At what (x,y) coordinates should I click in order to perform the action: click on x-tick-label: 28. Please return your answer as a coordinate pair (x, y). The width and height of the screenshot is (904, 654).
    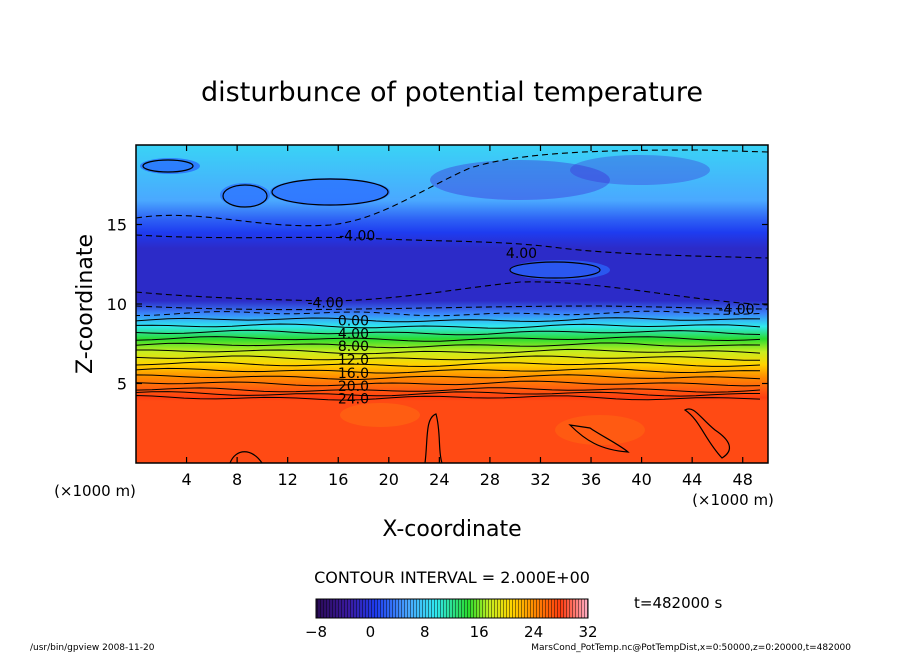
    Looking at the image, I should click on (490, 479).